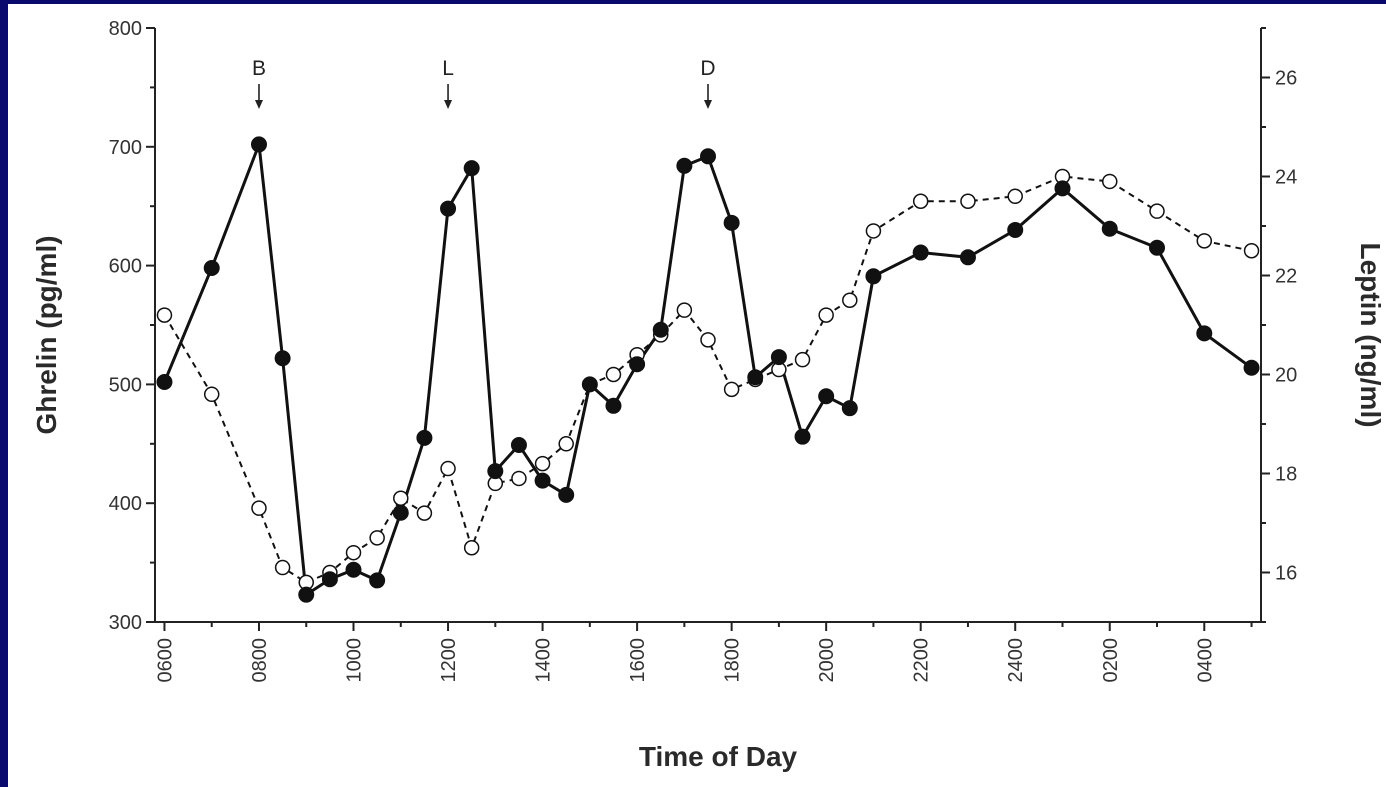  Describe the element at coordinates (1286, 277) in the screenshot. I see `y-right-tick-label: 22` at that location.